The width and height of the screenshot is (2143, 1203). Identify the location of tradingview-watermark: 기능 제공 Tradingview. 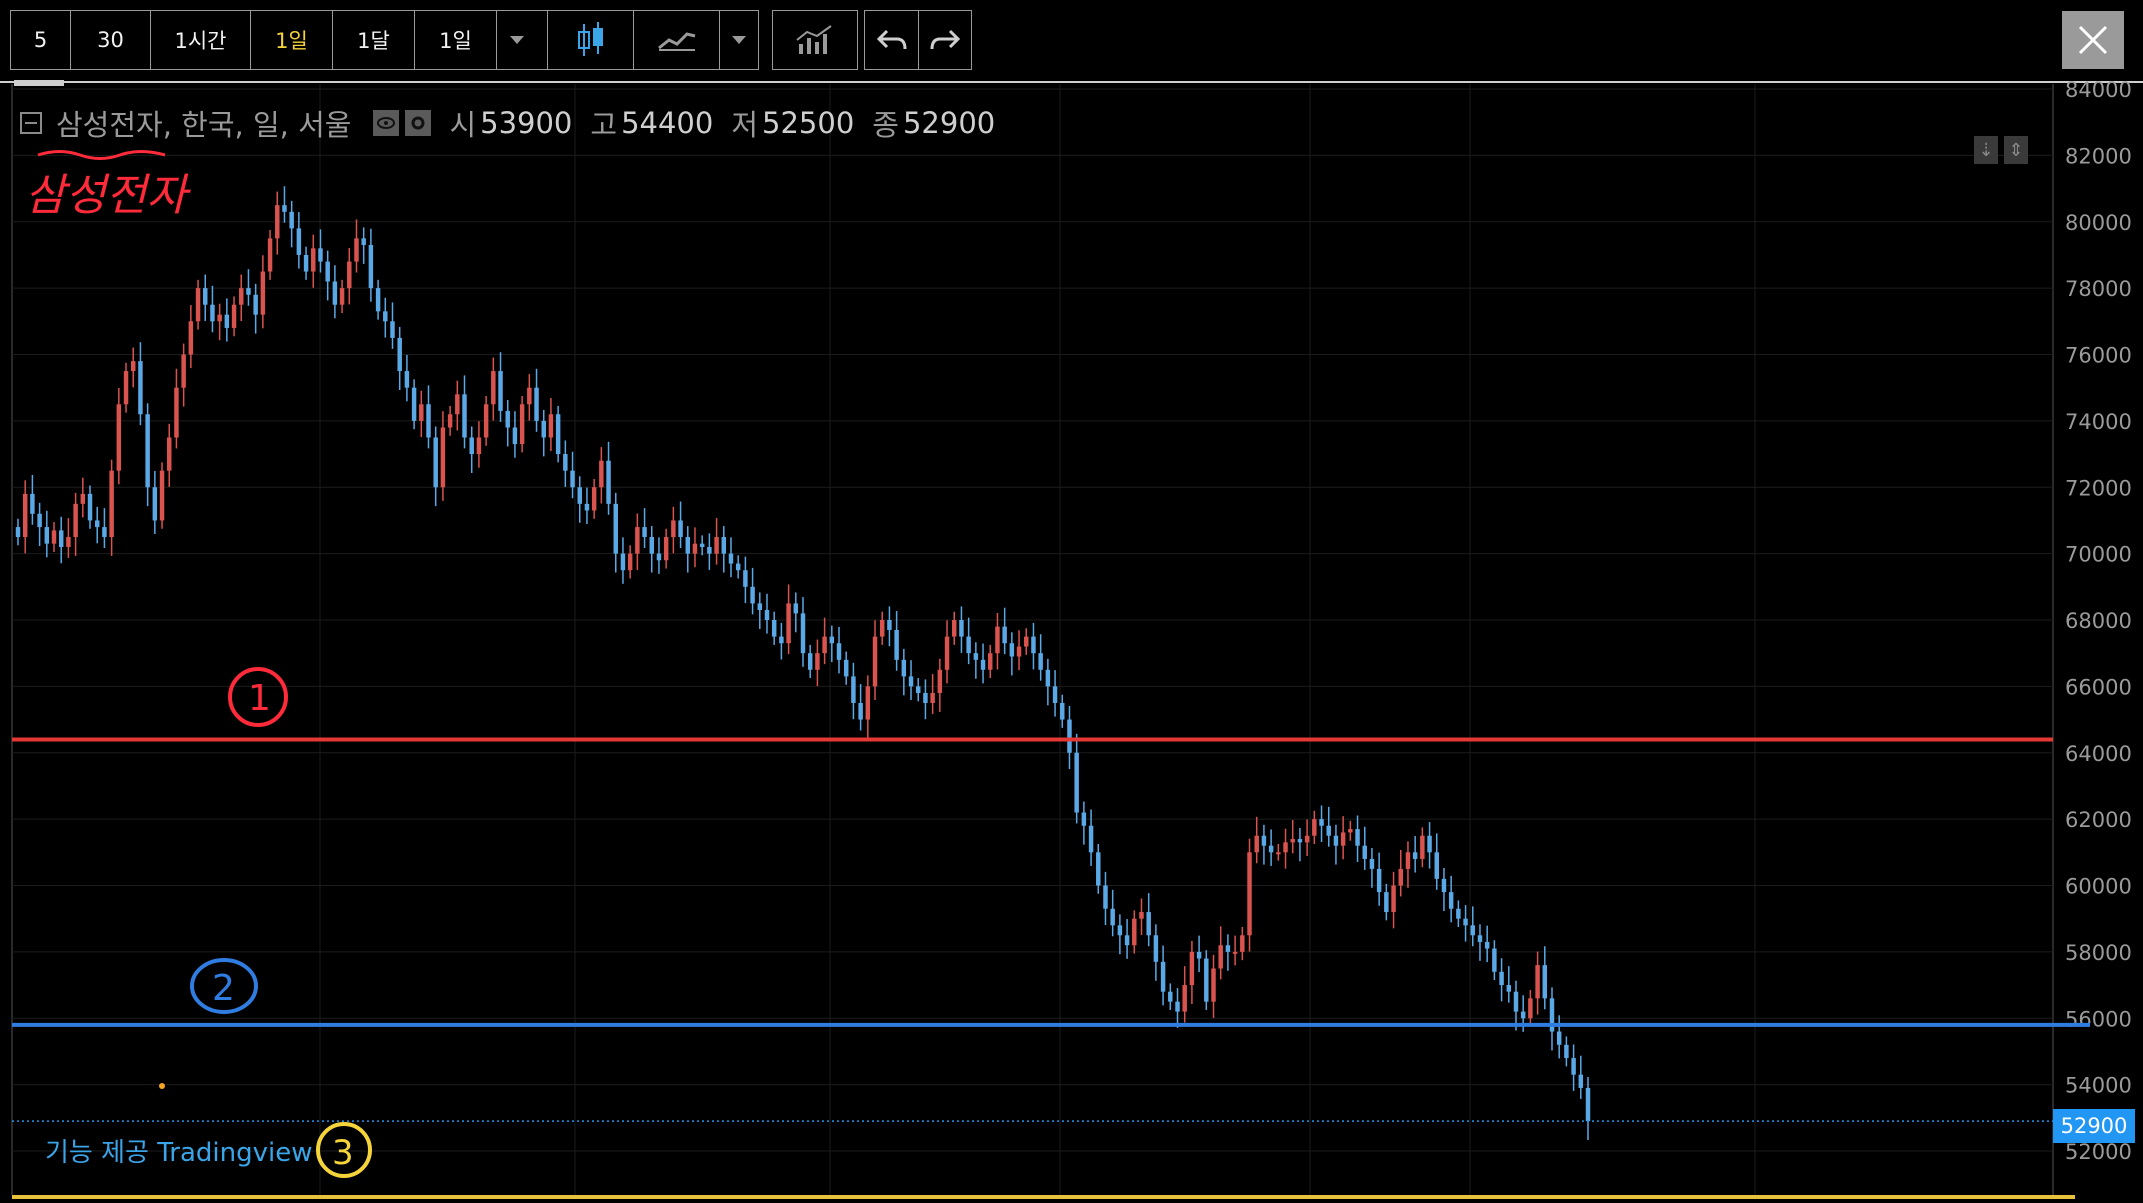
(179, 1153).